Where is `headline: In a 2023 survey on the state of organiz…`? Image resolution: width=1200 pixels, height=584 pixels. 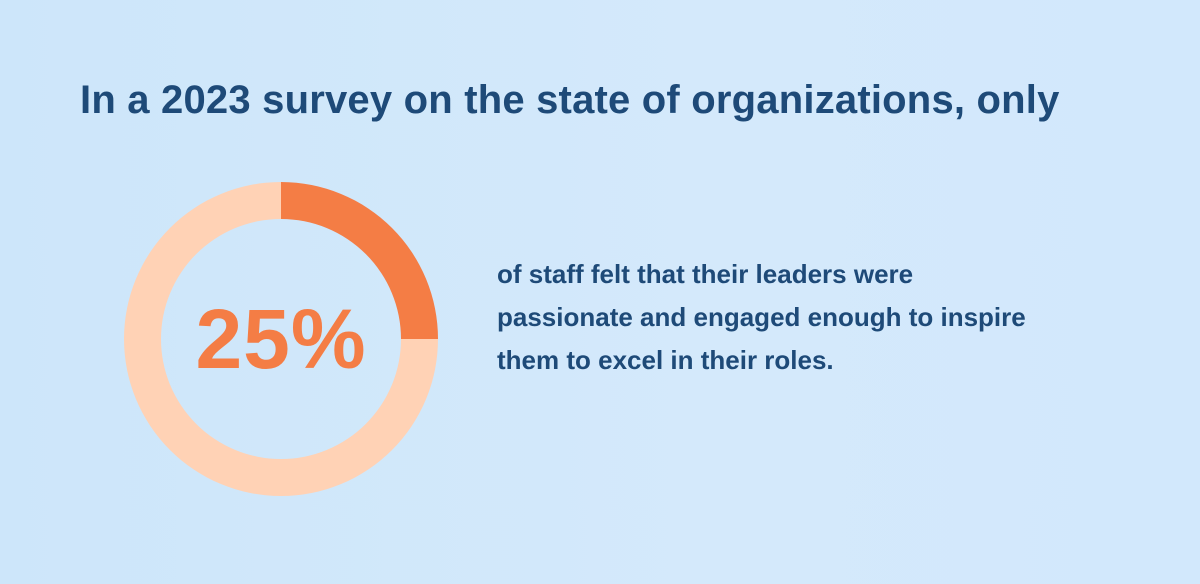 headline: In a 2023 survey on the state of organiz… is located at coordinates (570, 100).